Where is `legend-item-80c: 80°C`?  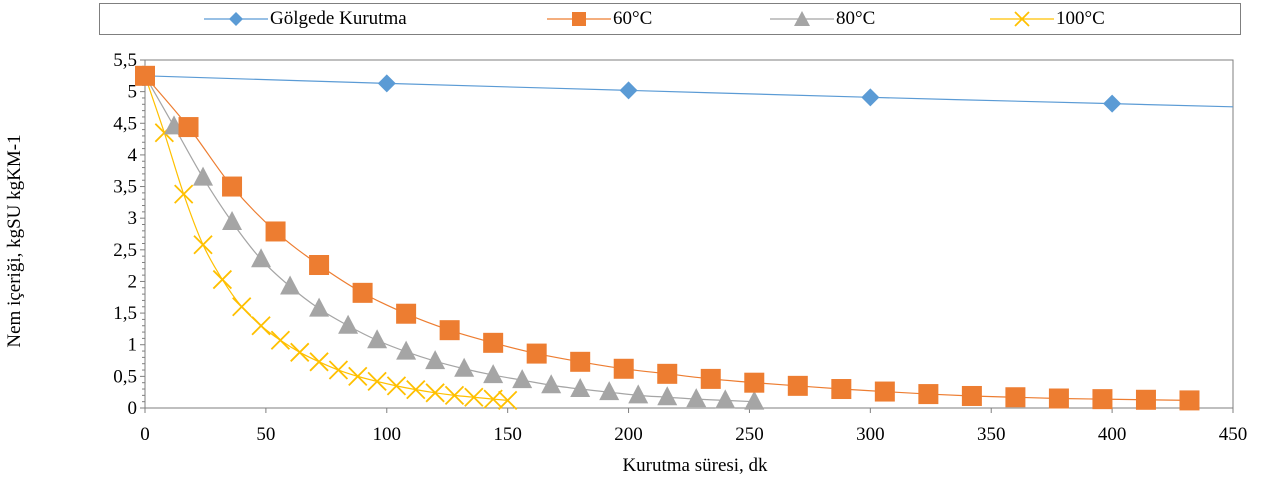 legend-item-80c: 80°C is located at coordinates (822, 19).